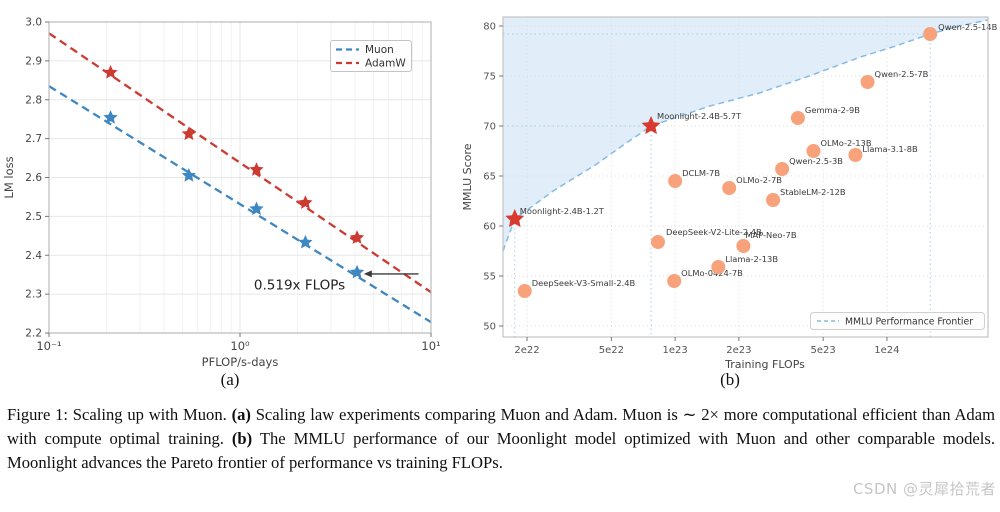  Describe the element at coordinates (33, 178) in the screenshot. I see `y-tick-label: 2.6` at that location.